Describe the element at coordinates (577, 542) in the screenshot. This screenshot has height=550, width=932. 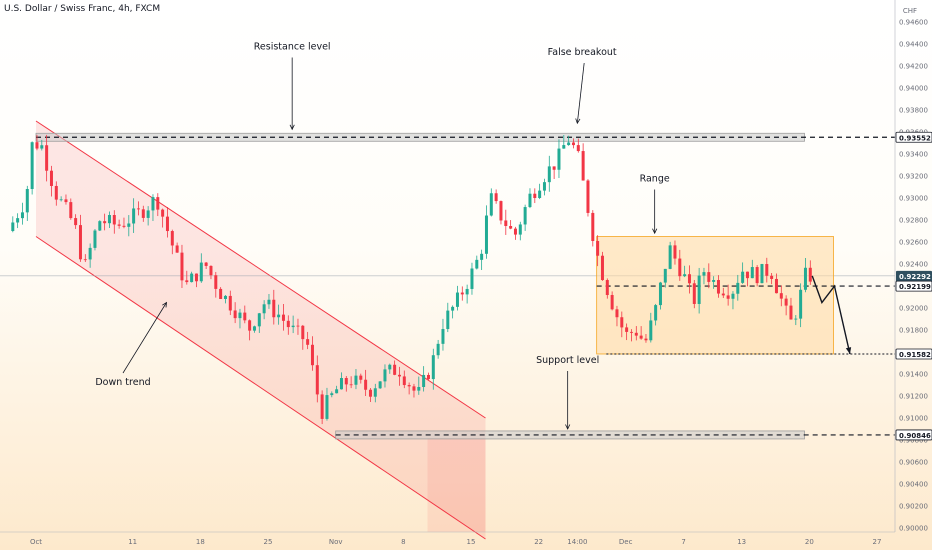
I see `time-tick-label: 14:00` at that location.